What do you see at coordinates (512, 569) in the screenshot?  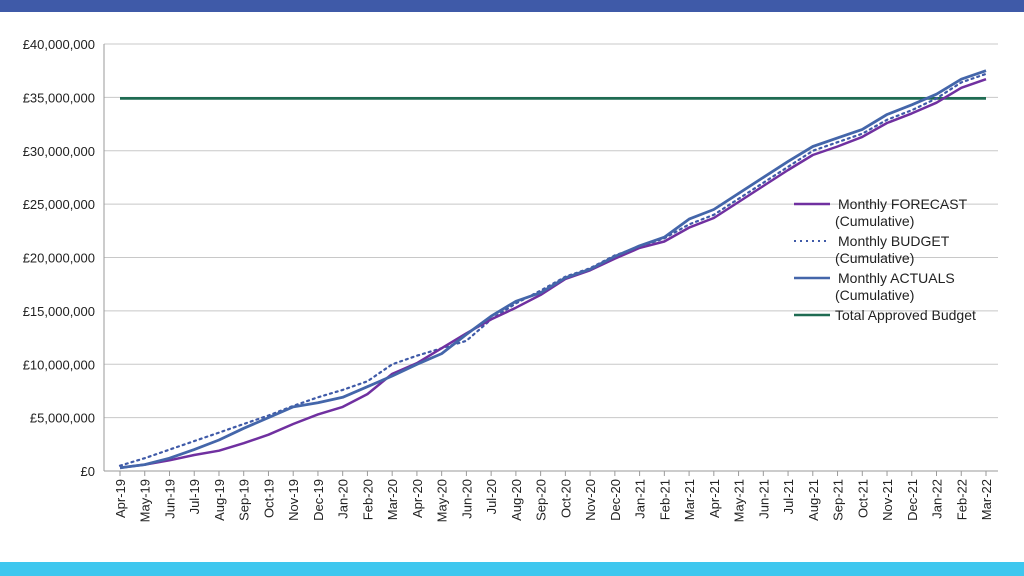 I see `bottom-footer-bar` at bounding box center [512, 569].